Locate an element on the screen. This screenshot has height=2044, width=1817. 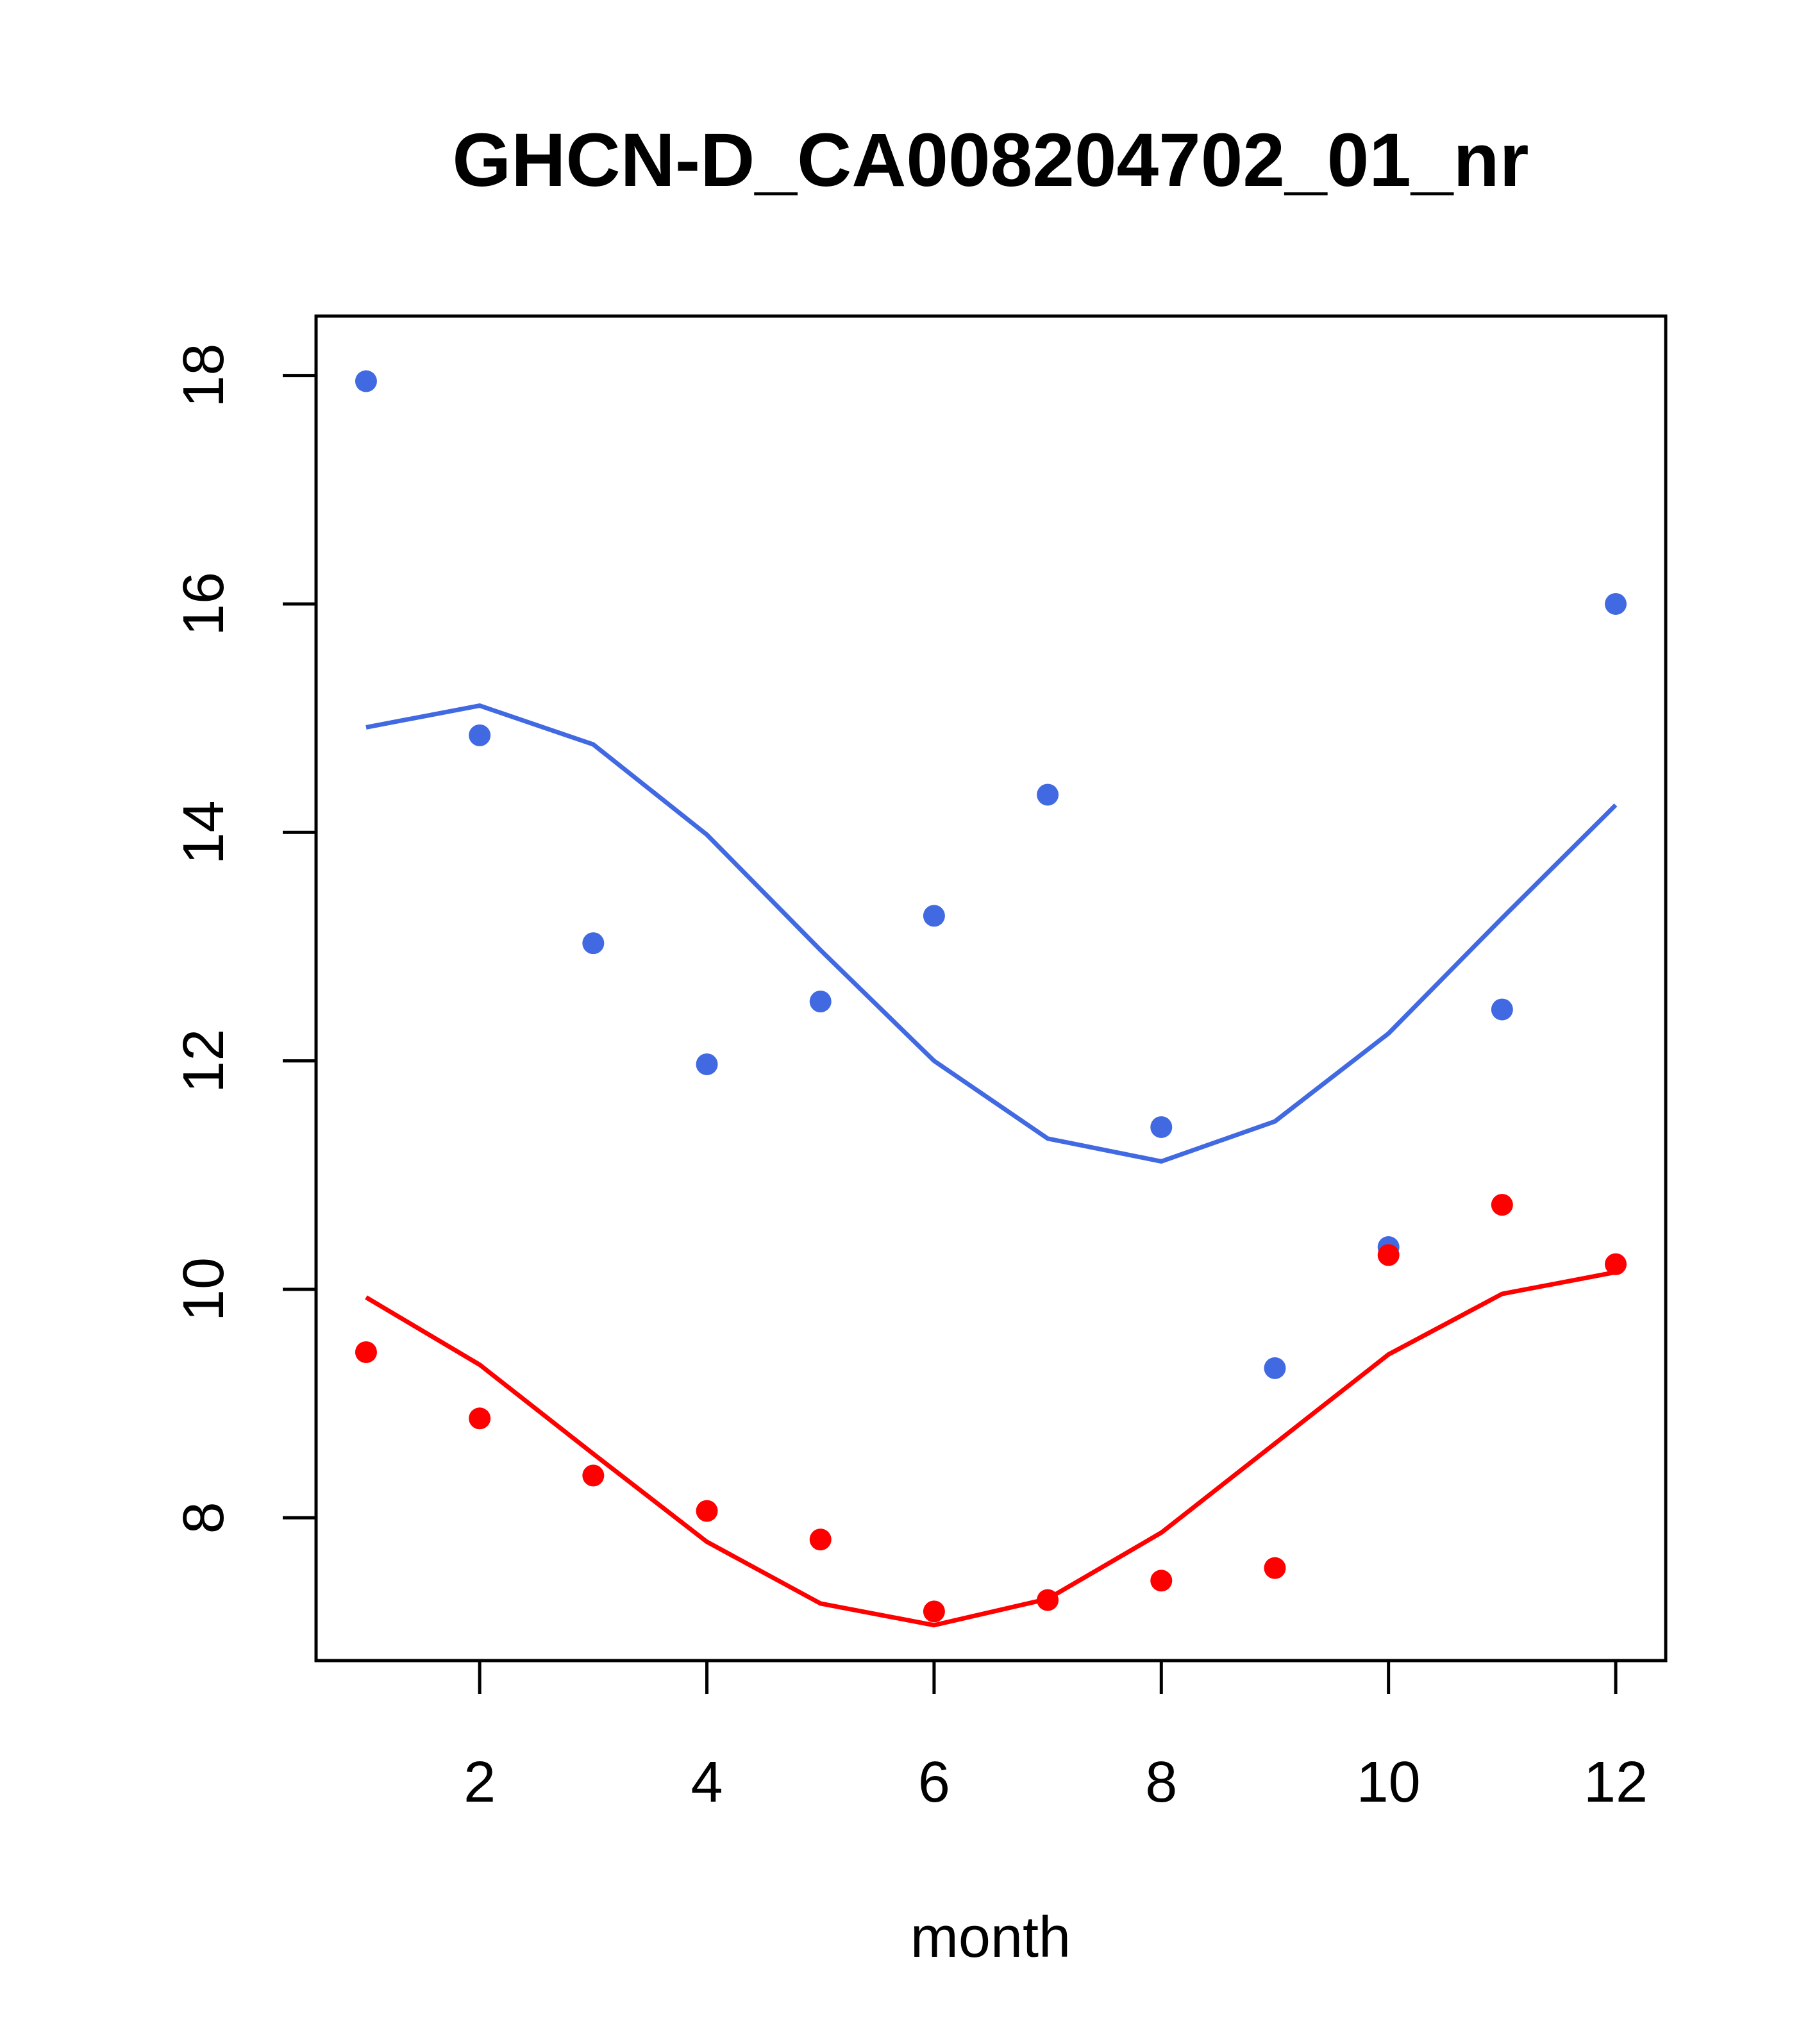
chart-title: GHCN-D_CA008204702_01_nr is located at coordinates (990, 160).